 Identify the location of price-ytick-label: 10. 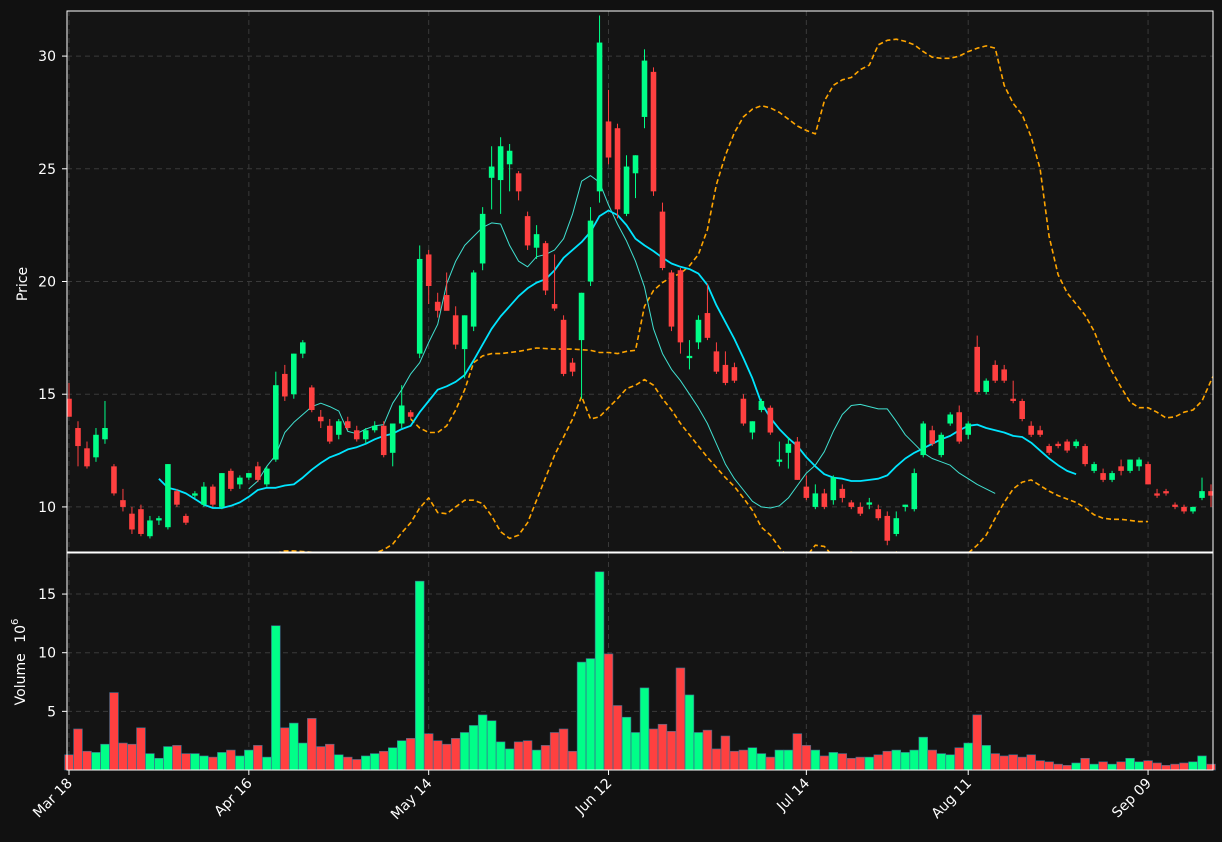
(47, 508).